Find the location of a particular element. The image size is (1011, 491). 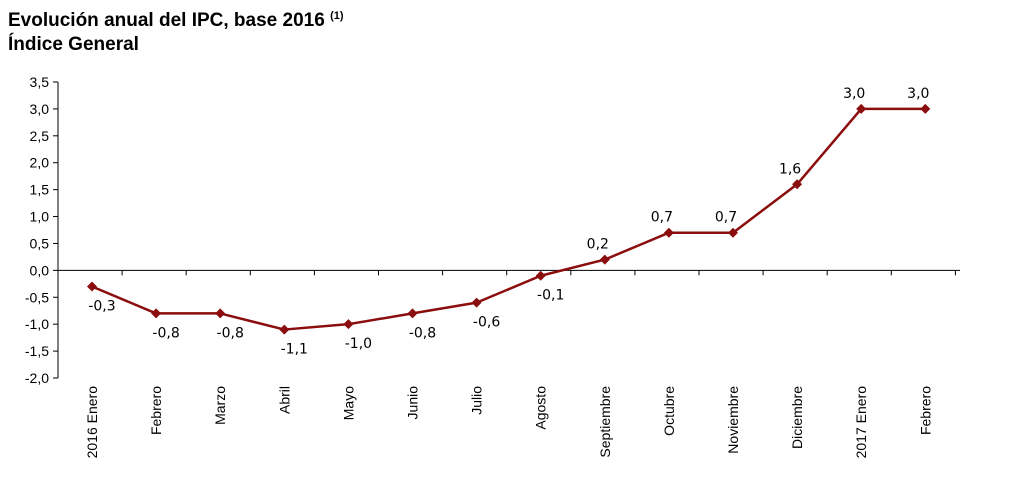

y-tick-label: 3,0 is located at coordinates (40, 109).